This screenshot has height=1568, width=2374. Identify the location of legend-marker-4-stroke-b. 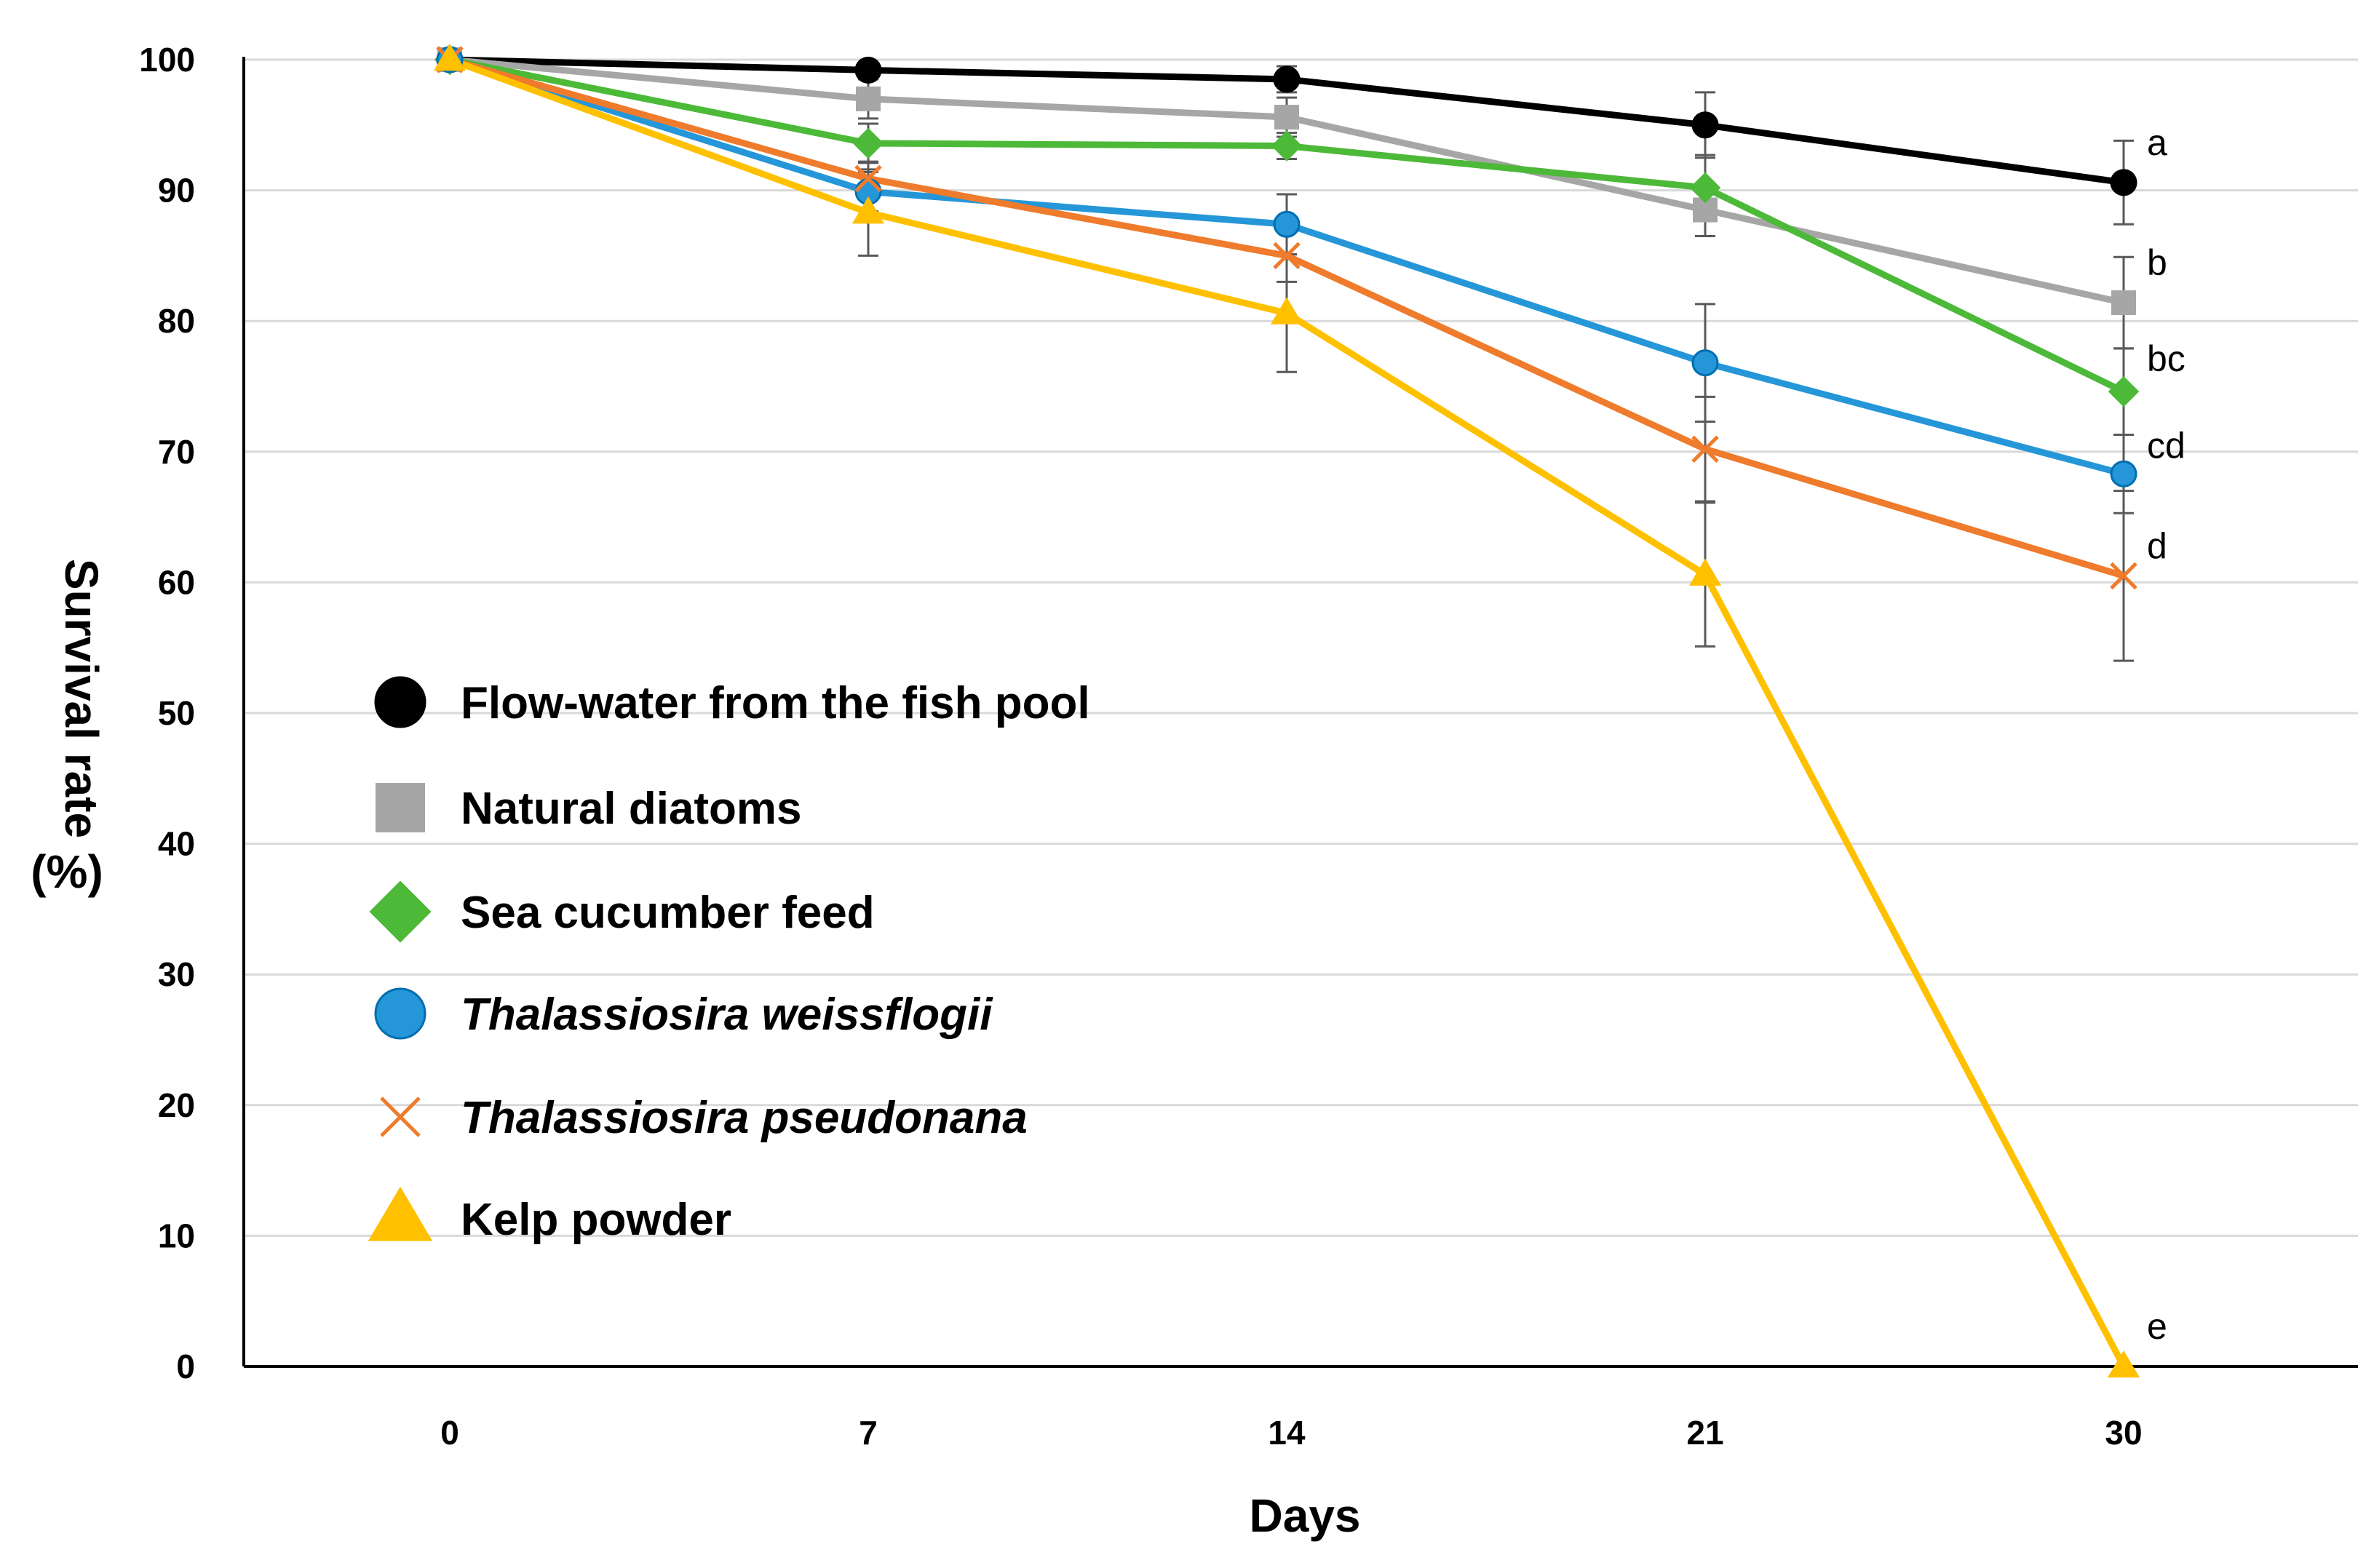
(400, 1117).